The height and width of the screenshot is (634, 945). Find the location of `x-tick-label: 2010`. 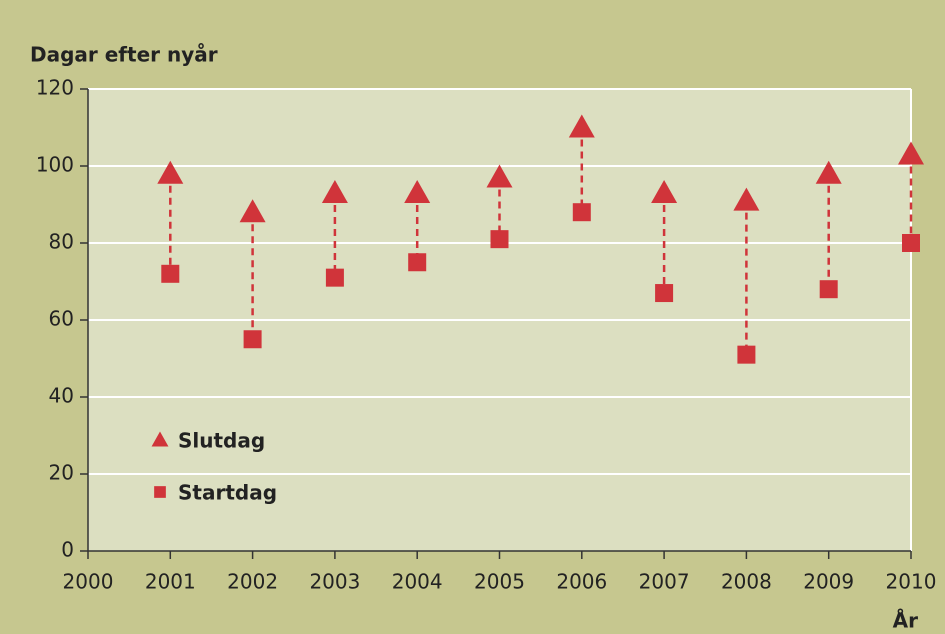

x-tick-label: 2010 is located at coordinates (911, 582).